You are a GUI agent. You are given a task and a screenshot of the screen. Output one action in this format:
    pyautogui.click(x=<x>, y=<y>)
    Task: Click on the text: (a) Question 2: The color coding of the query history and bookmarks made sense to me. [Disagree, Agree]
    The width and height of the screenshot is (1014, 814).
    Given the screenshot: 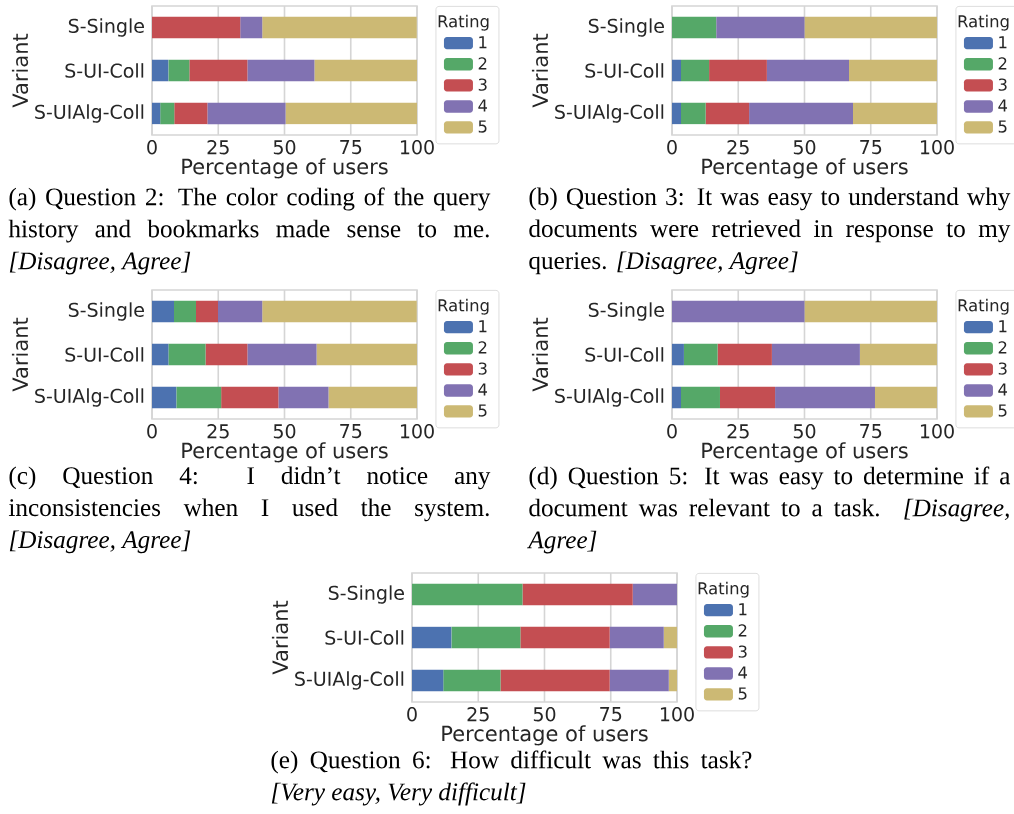 What is the action you would take?
    pyautogui.click(x=249, y=231)
    